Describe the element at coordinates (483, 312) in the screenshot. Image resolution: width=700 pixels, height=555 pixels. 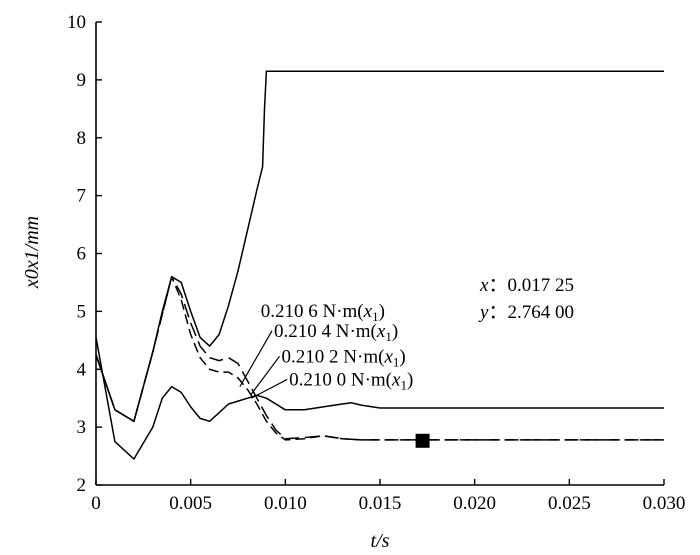
I see `cursor-y-name: y` at that location.